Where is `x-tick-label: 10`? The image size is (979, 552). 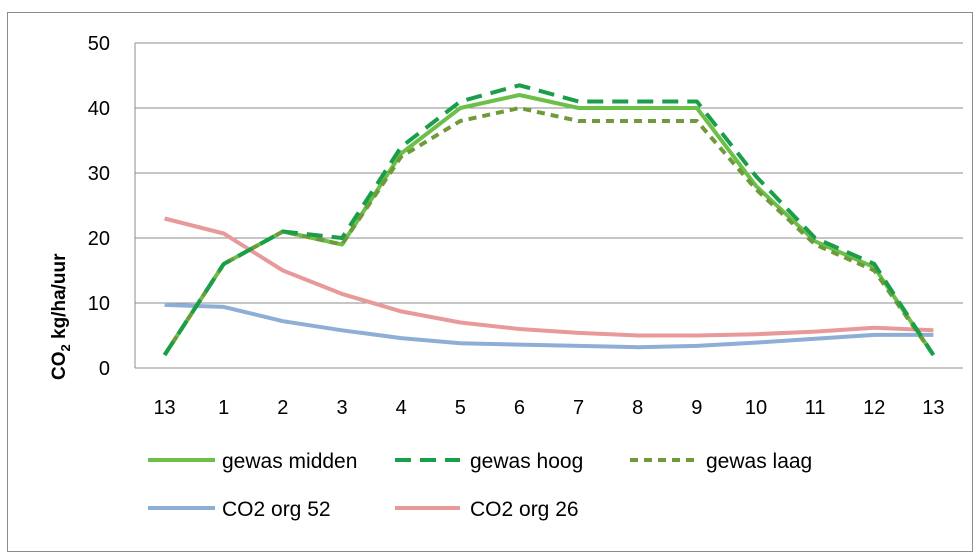 x-tick-label: 10 is located at coordinates (756, 408).